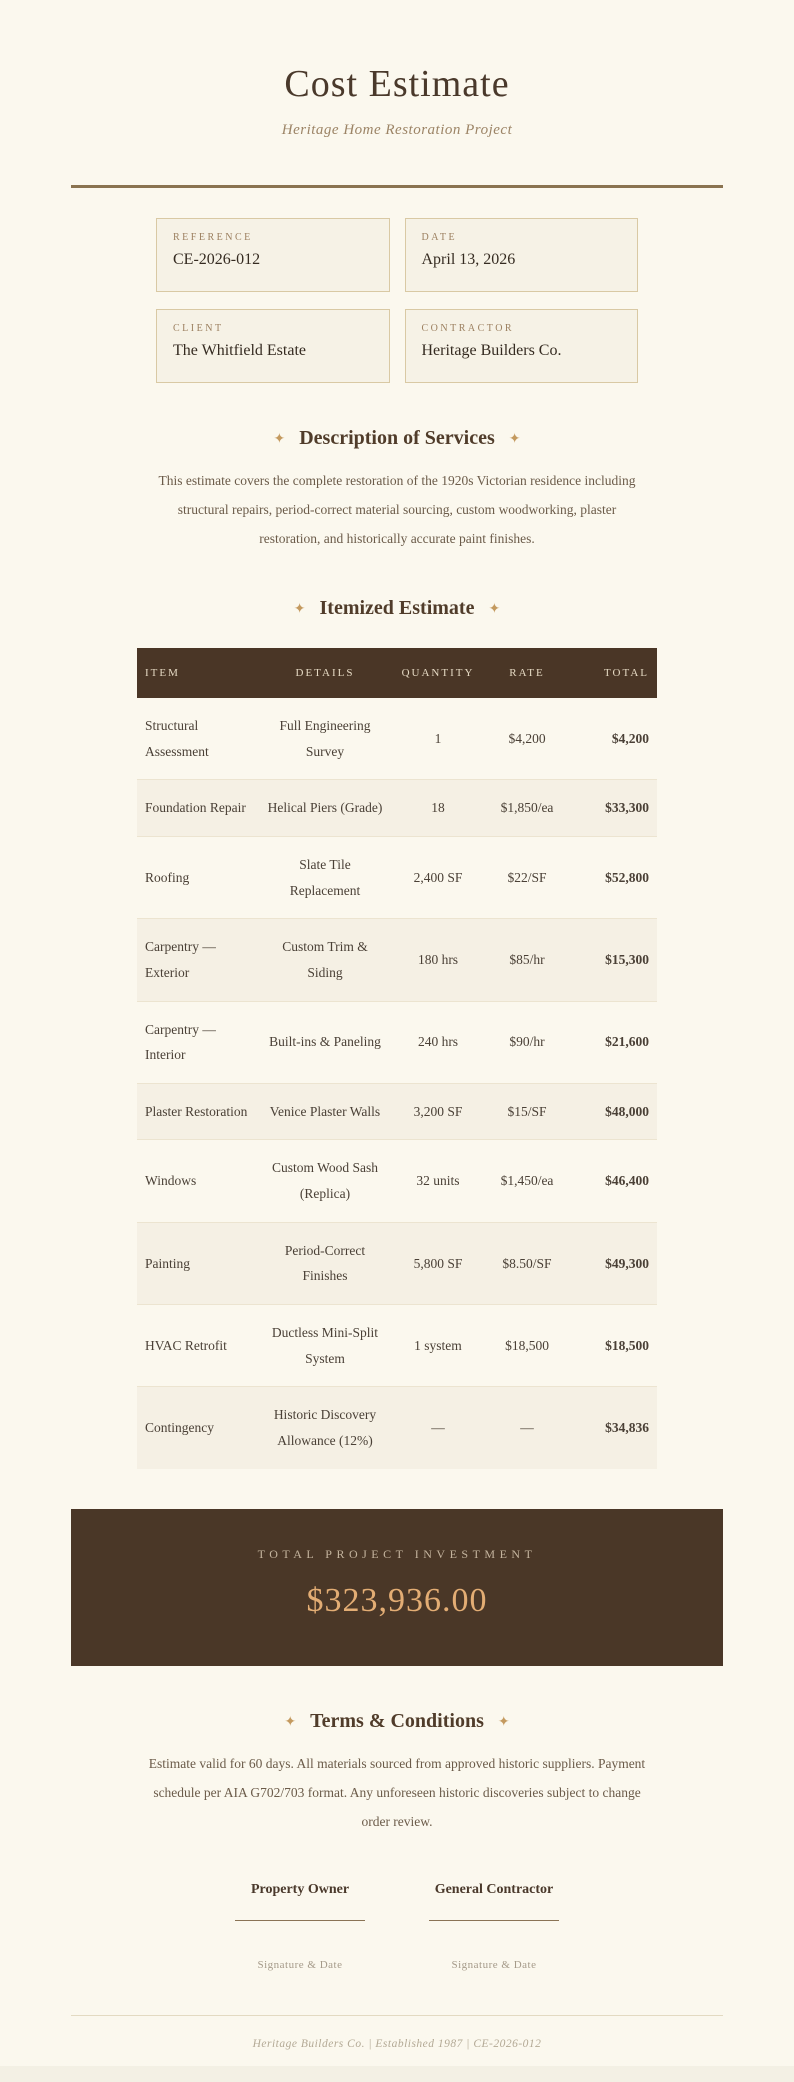  I want to click on description-heading: ✦ Description of Services ✦, so click(397, 438).